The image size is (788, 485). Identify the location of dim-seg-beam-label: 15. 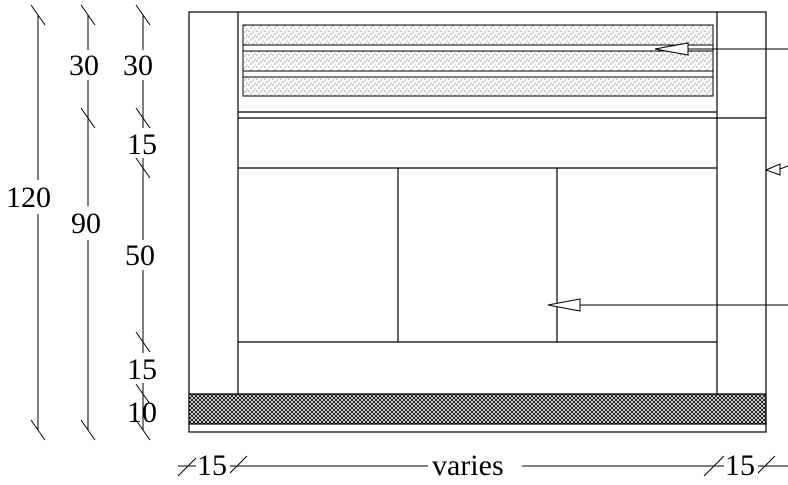
(142, 144).